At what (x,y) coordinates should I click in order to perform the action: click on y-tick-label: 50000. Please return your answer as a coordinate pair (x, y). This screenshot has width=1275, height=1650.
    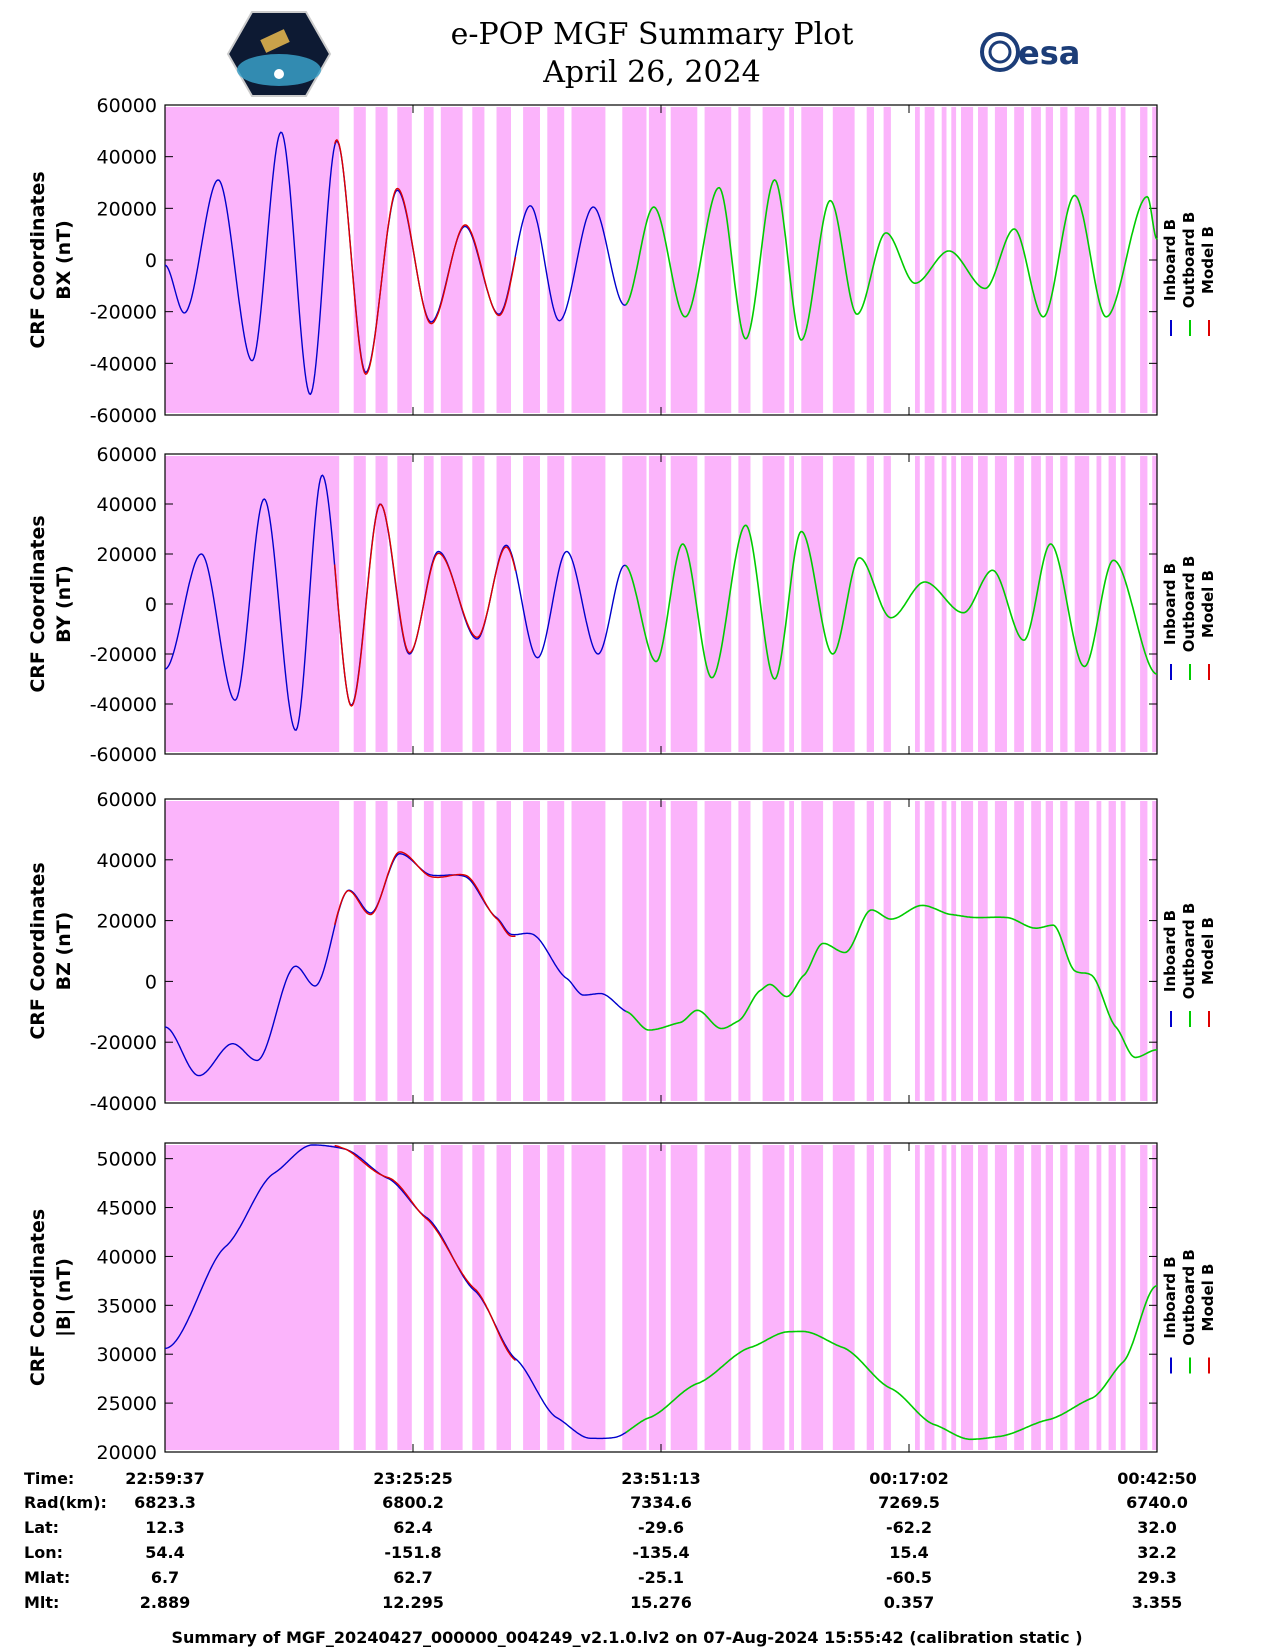
    Looking at the image, I should click on (127, 1160).